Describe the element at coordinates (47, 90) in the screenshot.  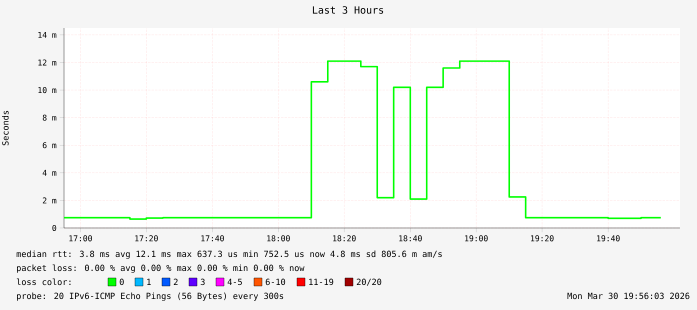
I see `y-tick-label: 10 m` at that location.